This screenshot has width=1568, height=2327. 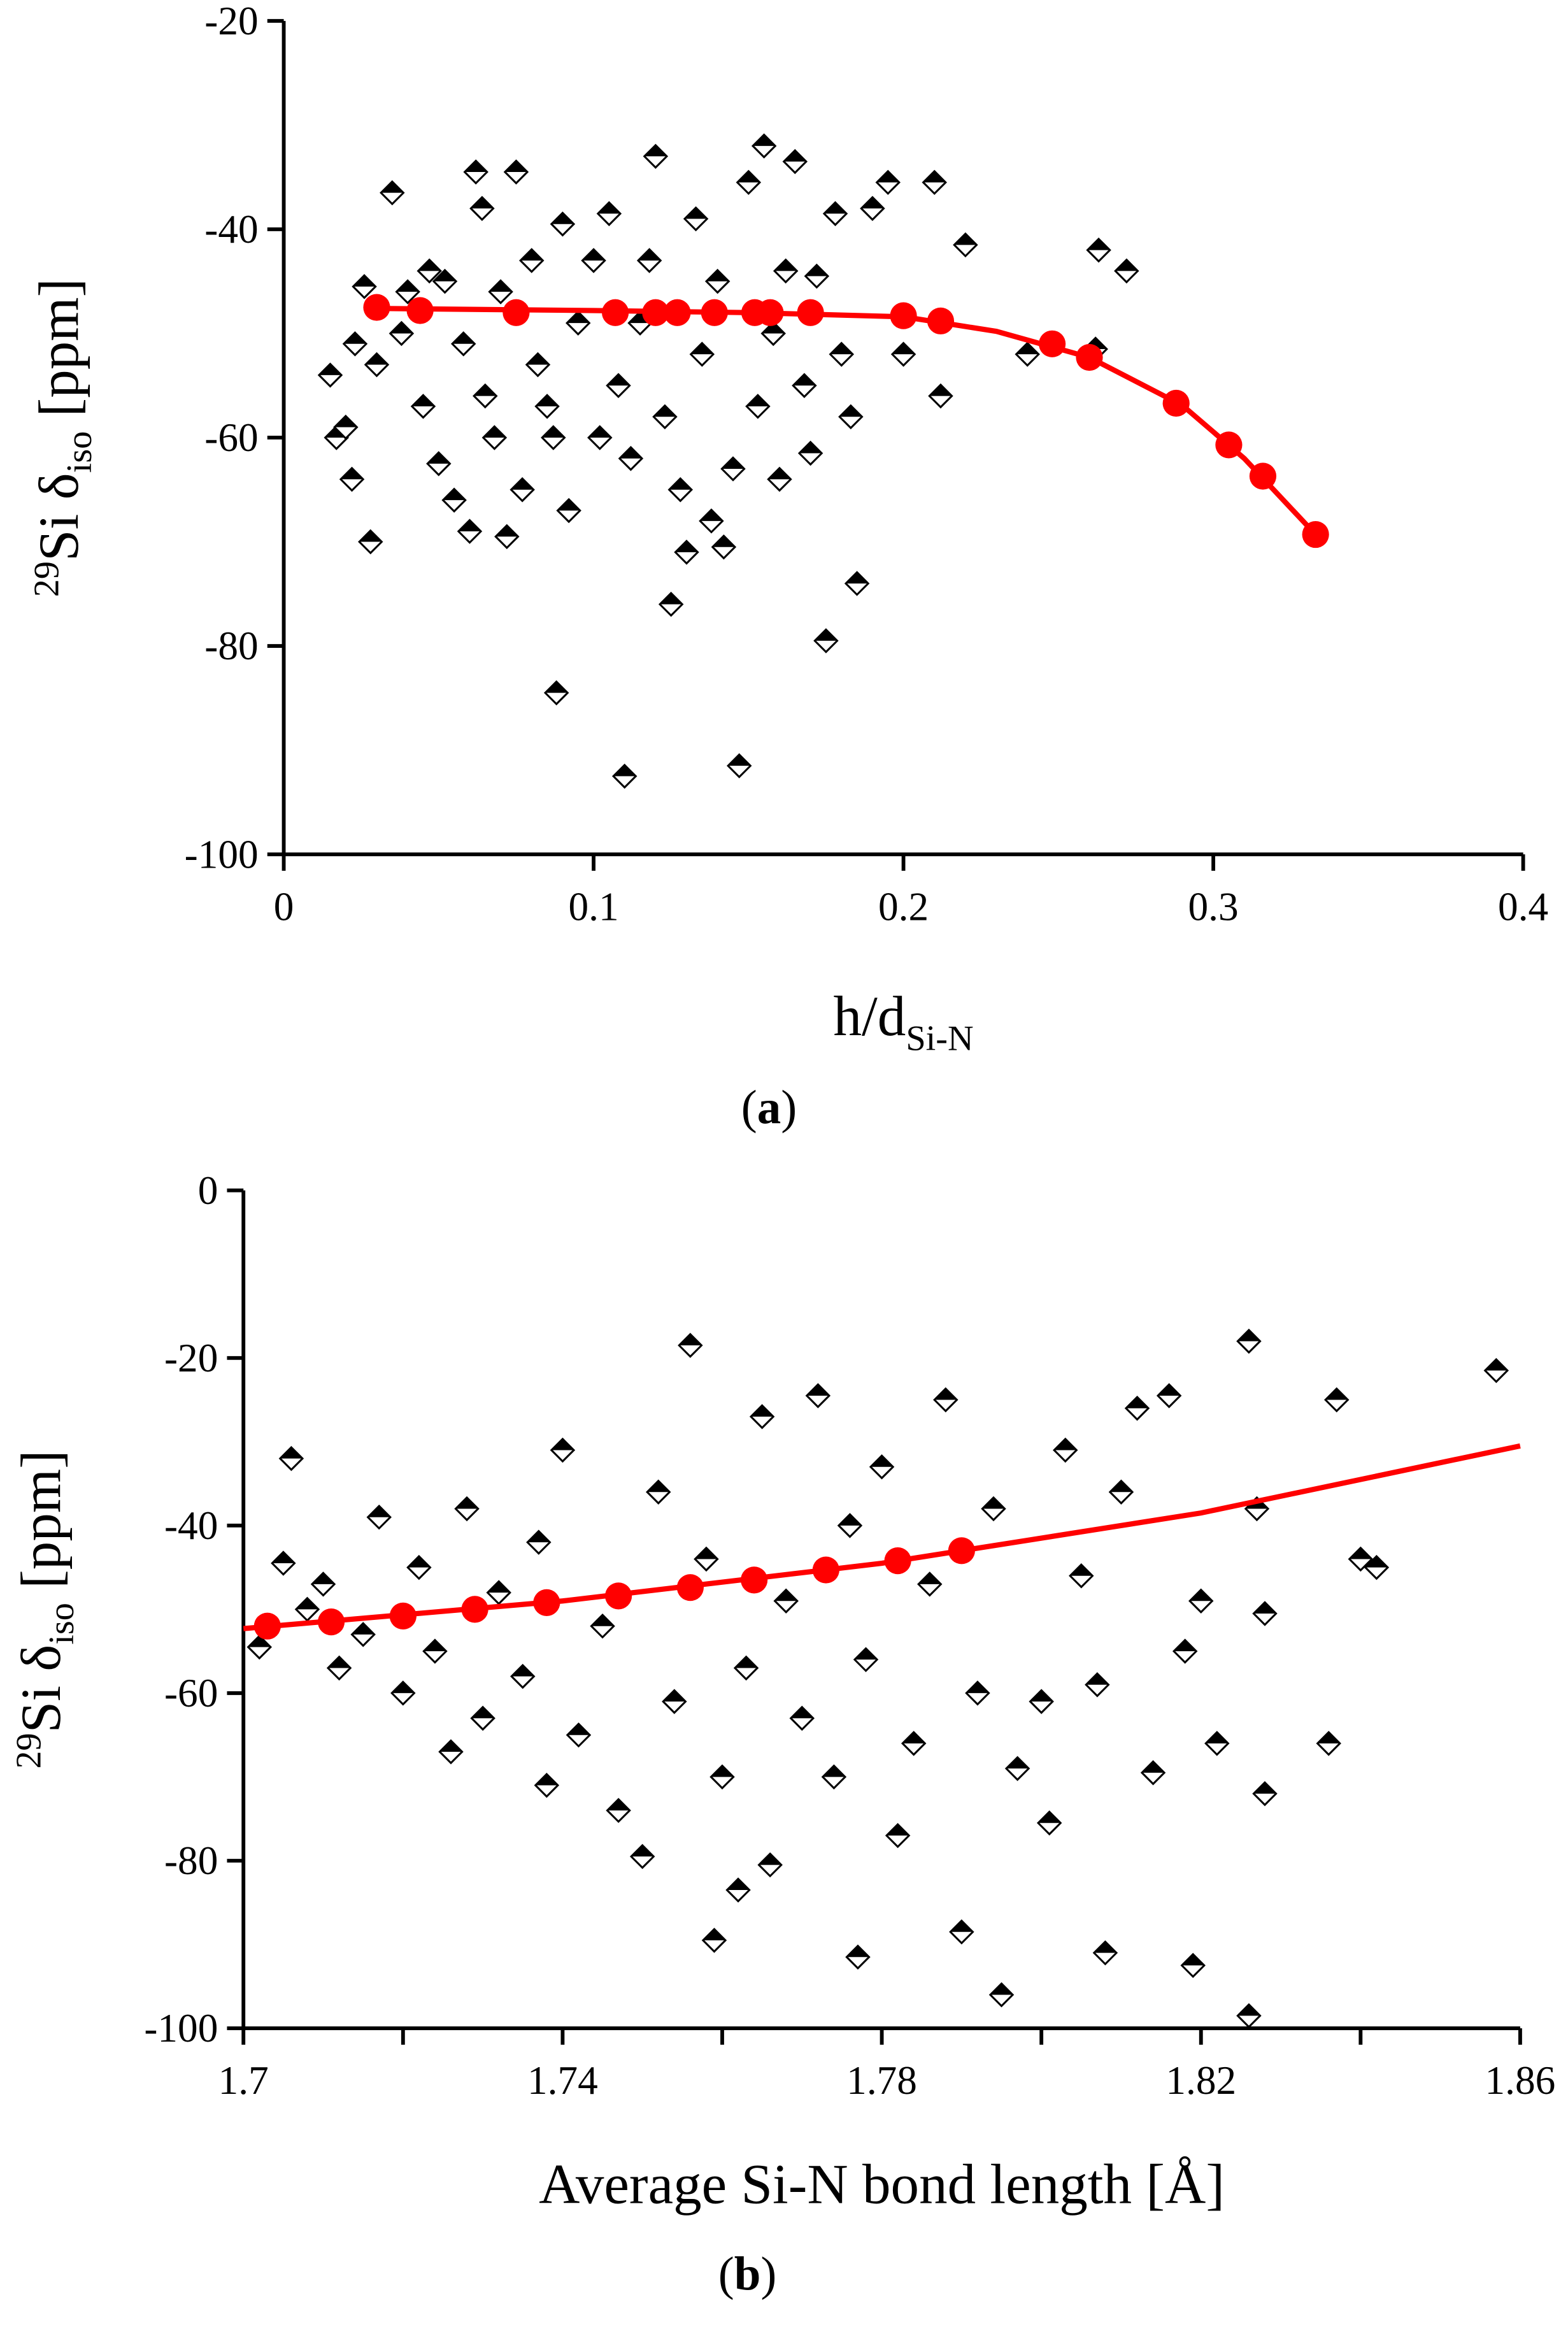 I want to click on x-label-part: h/d, so click(x=870, y=1016).